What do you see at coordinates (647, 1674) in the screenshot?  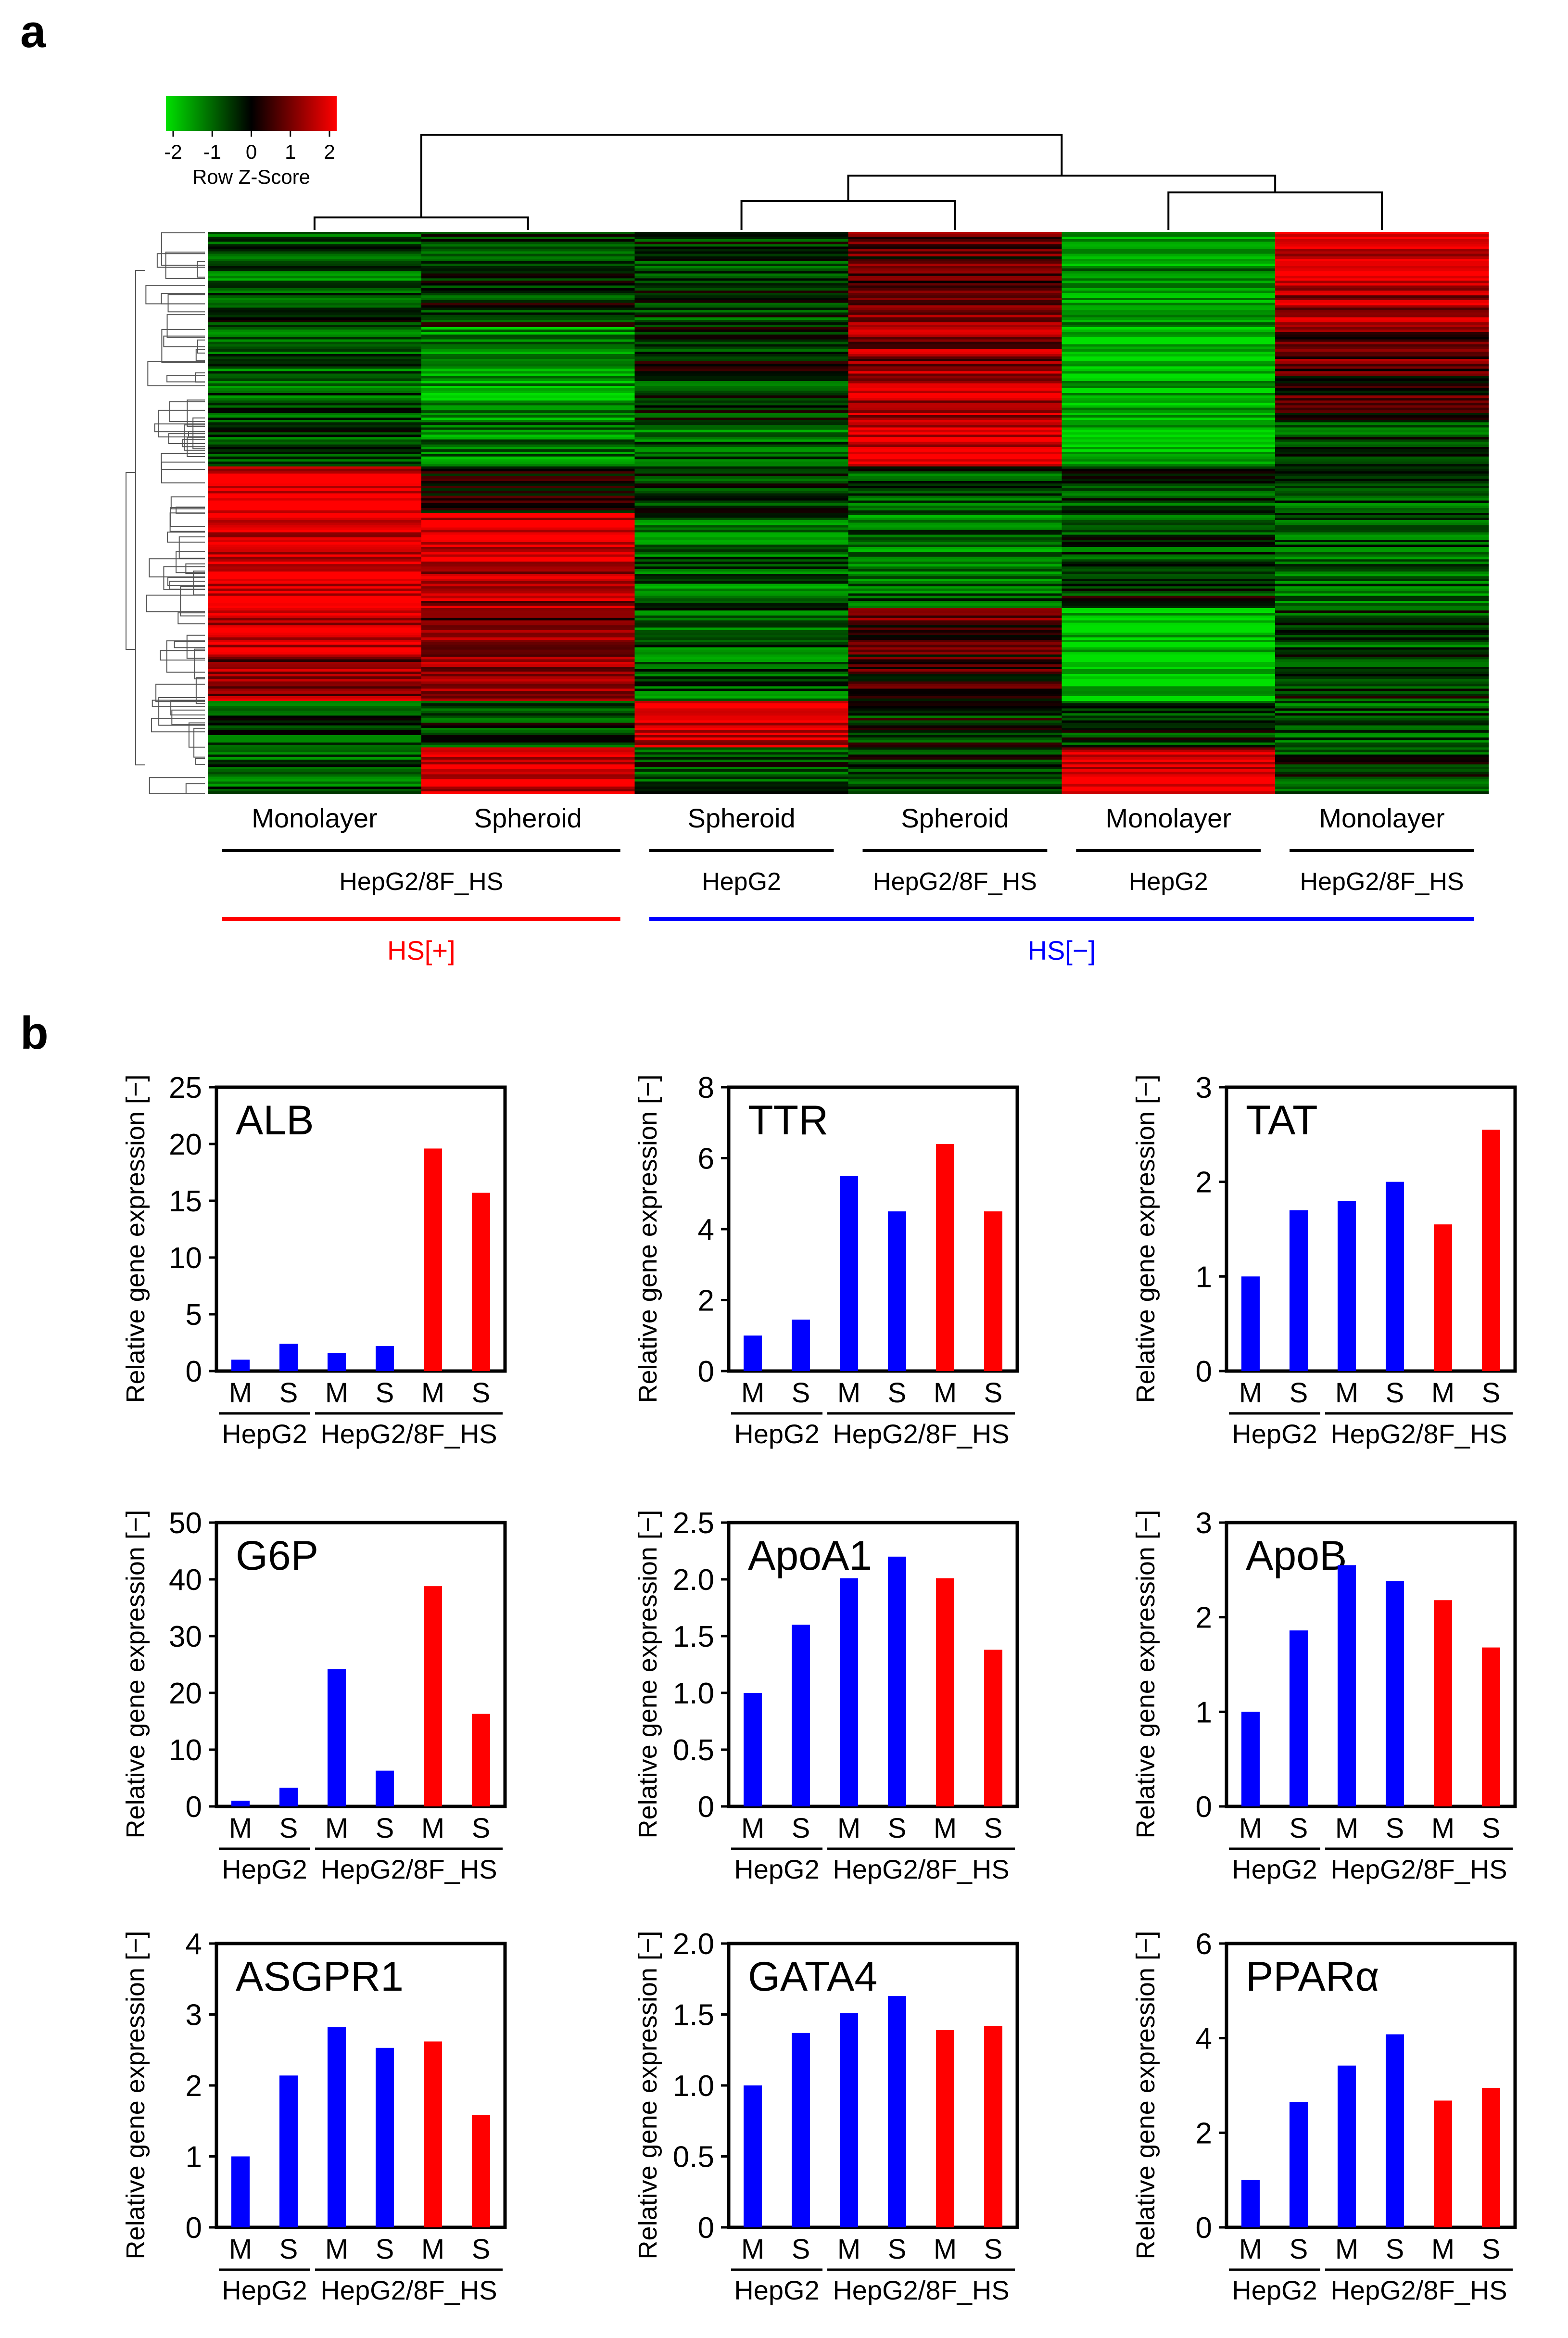 I see `y-axis-label: Relative gene expression [−]` at bounding box center [647, 1674].